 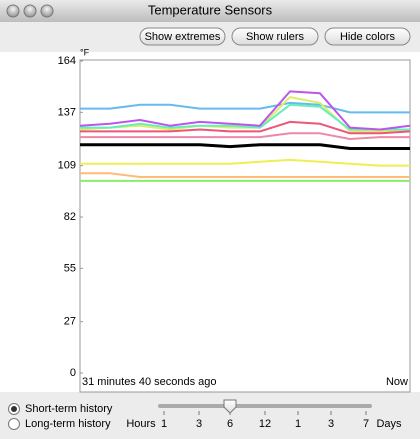 I want to click on slider-tick-label: 7, so click(x=366, y=424).